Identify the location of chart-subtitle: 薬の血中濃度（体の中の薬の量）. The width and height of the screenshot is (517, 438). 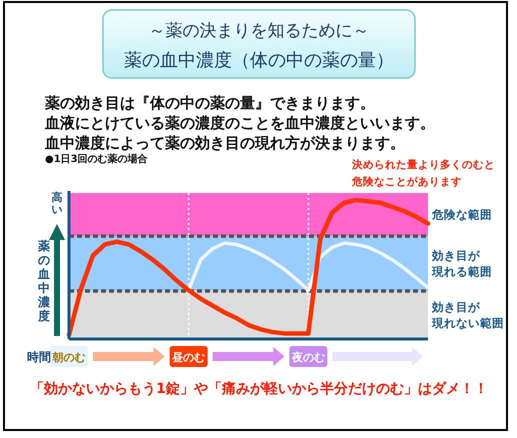
(259, 60).